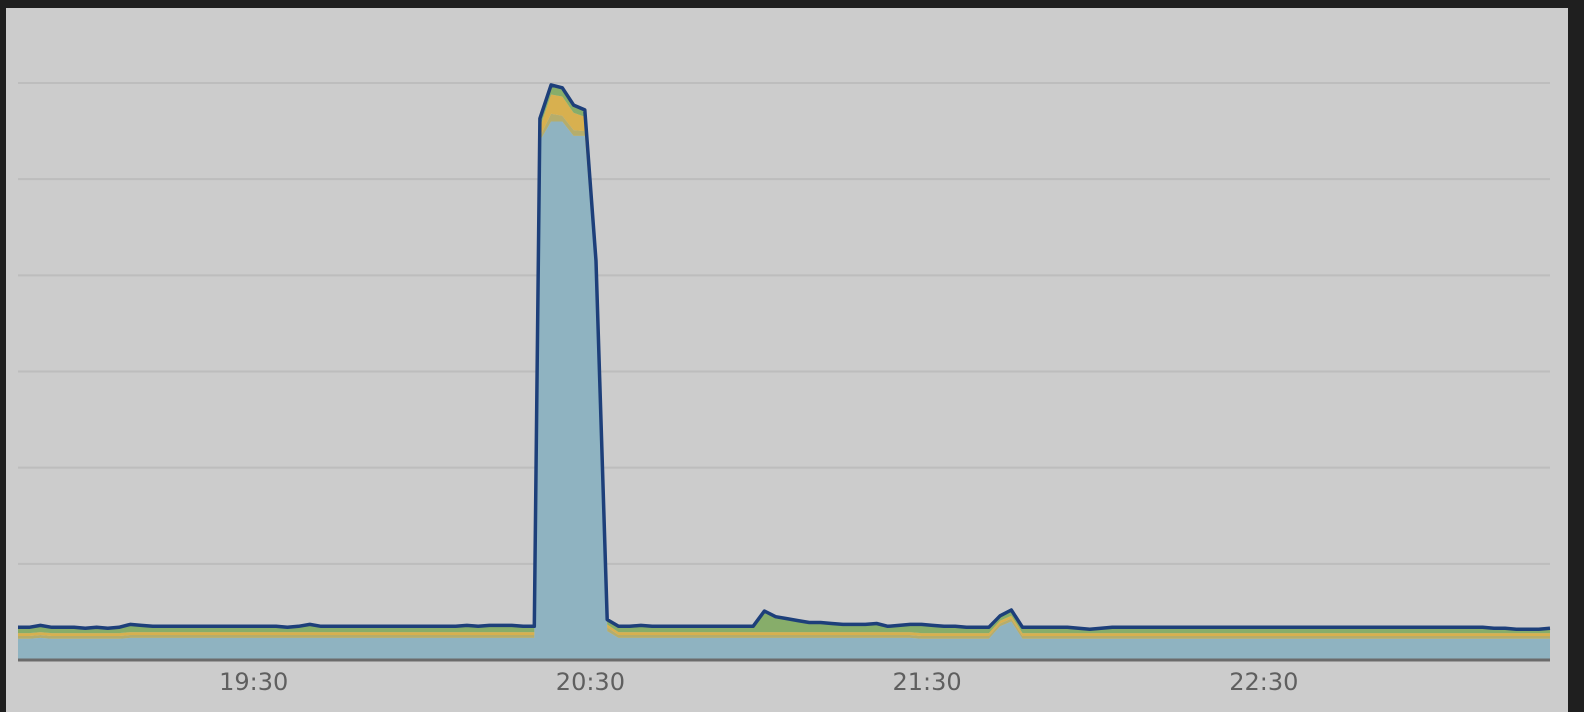 The height and width of the screenshot is (712, 1584). Describe the element at coordinates (1263, 682) in the screenshot. I see `x-tick-label: 22:30` at that location.